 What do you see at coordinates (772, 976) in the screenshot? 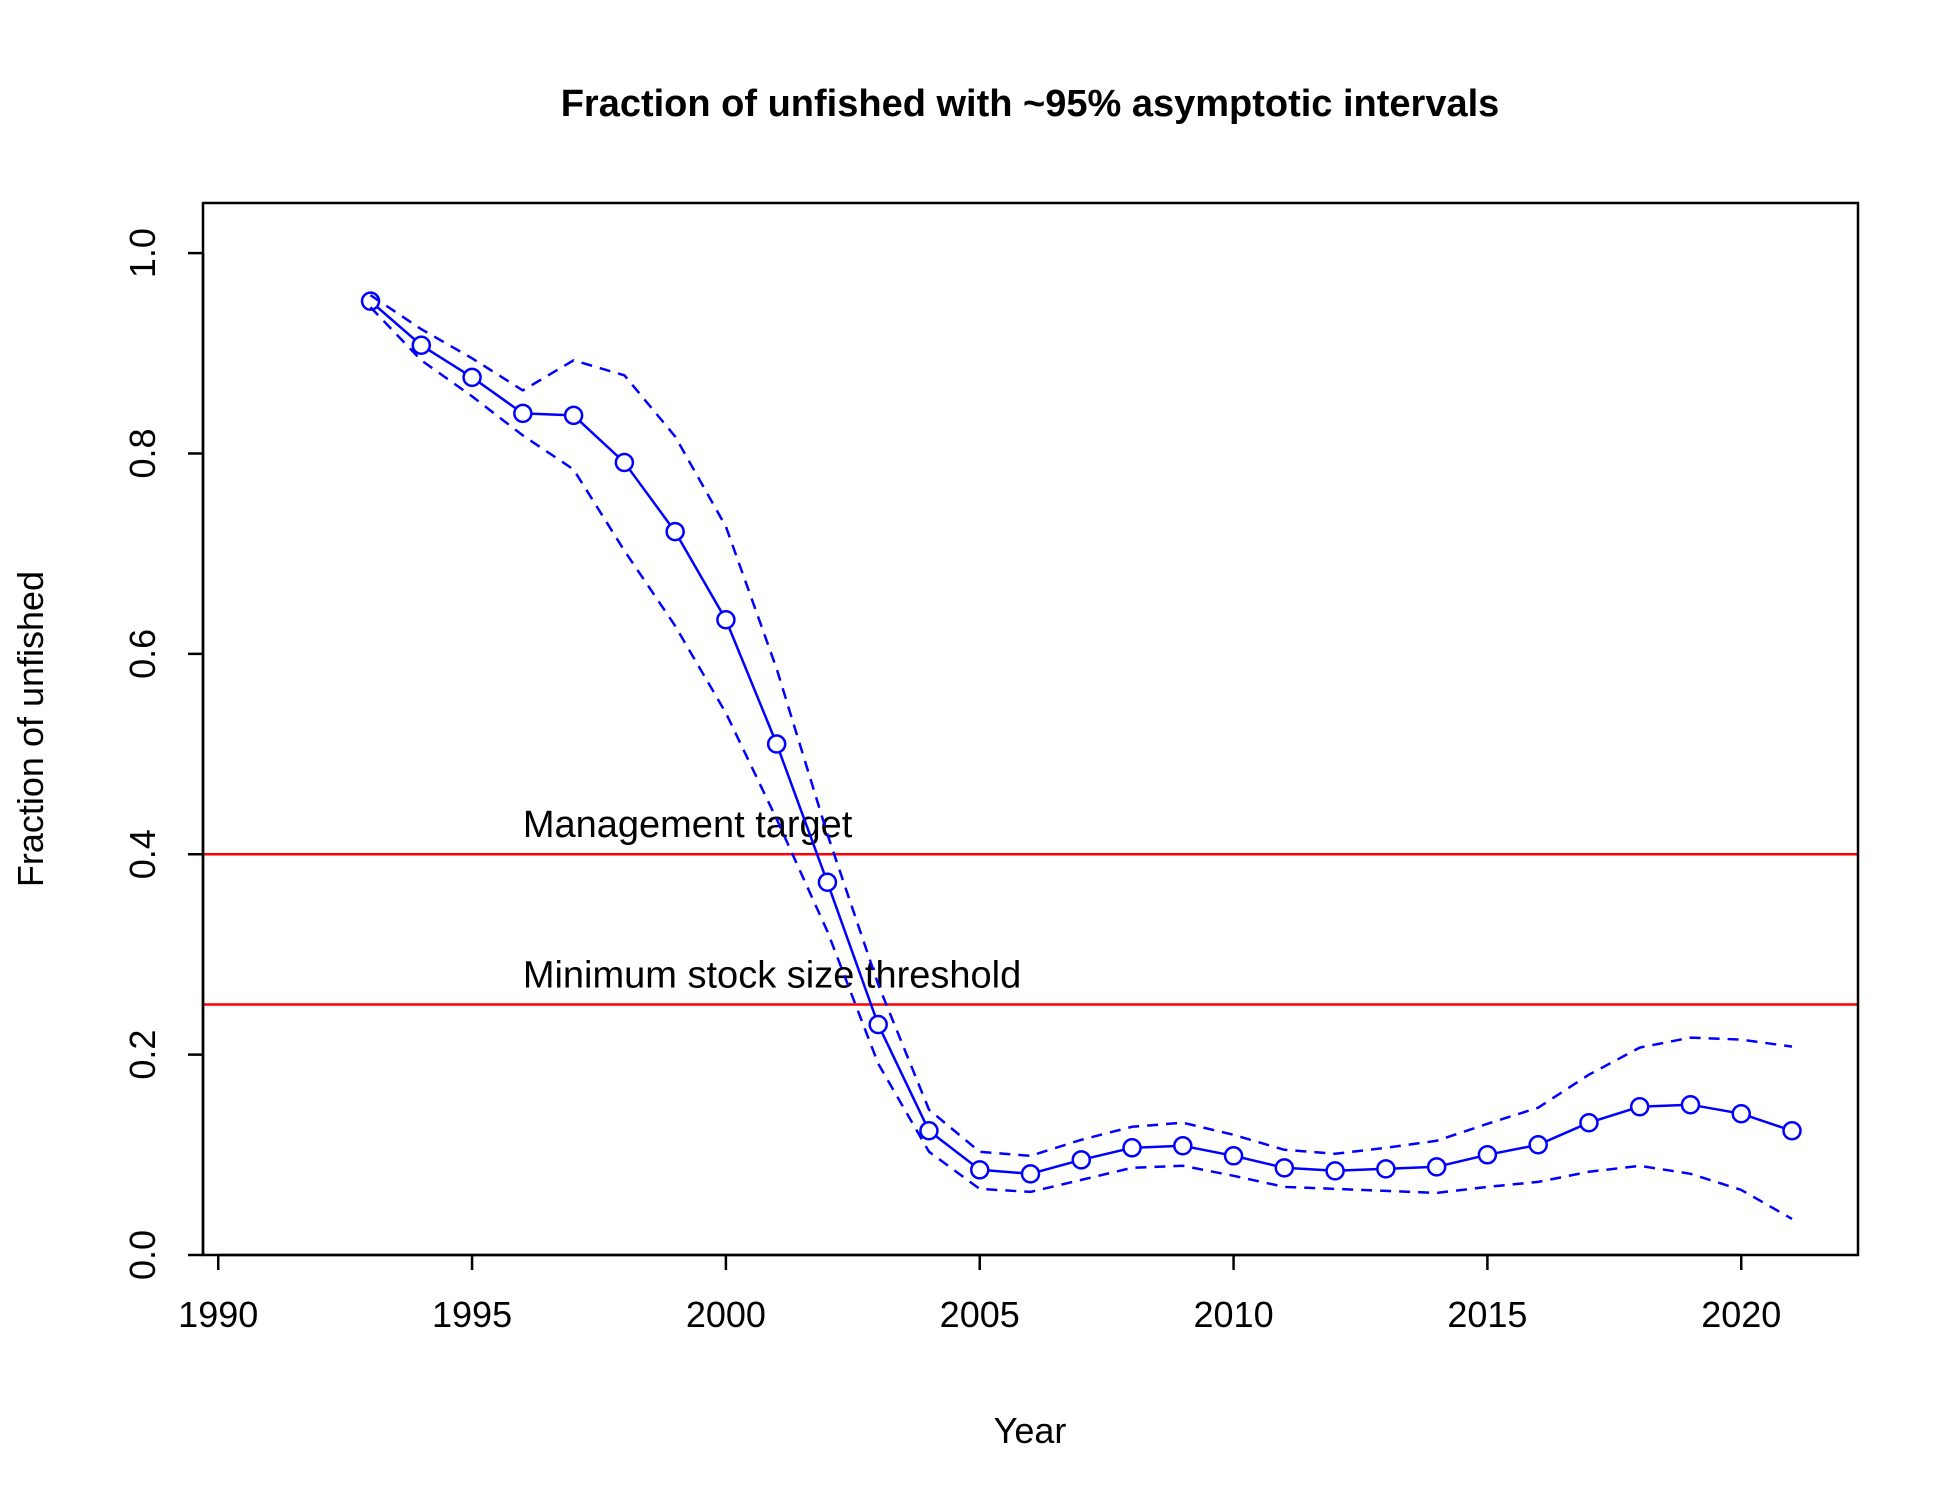
I see `reference-label-1: Minimum stock size threshold` at bounding box center [772, 976].